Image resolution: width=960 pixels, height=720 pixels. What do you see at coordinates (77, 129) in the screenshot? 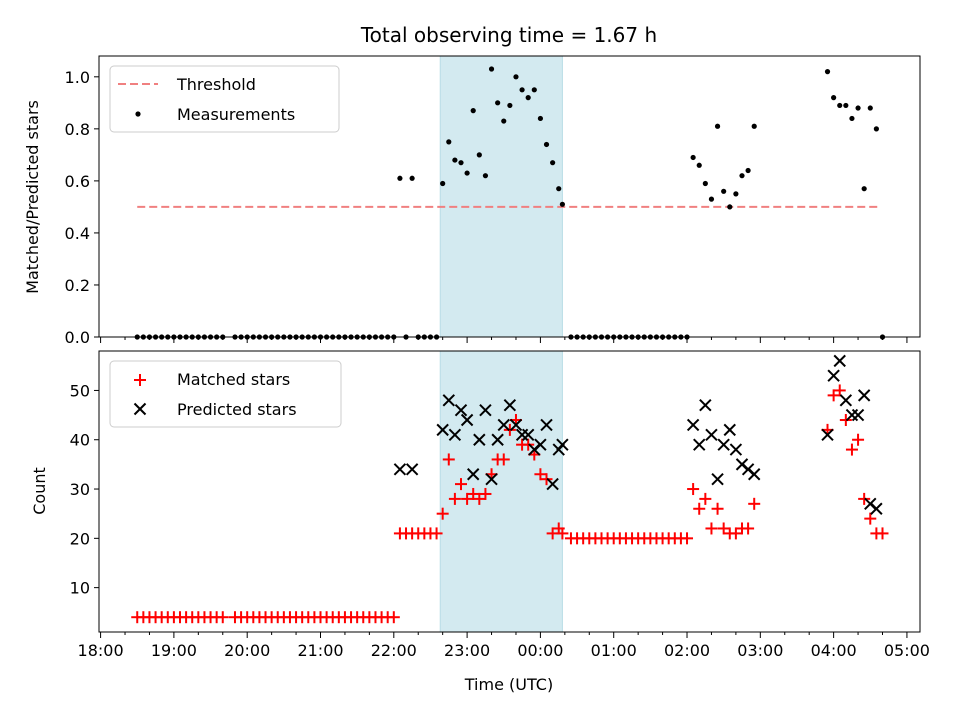
I see `y-tick-label: 0.8` at bounding box center [77, 129].